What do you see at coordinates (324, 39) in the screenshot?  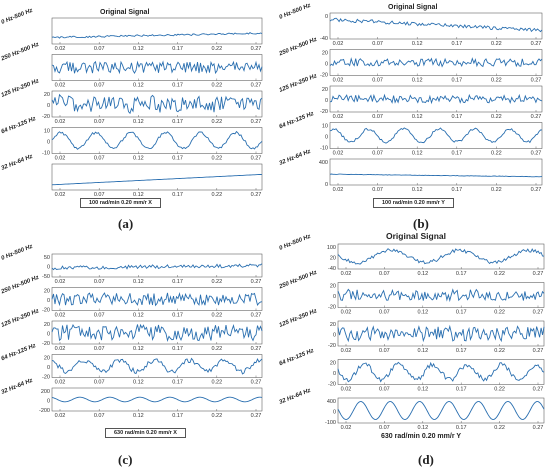 I see `y-tick-label: -40` at bounding box center [324, 39].